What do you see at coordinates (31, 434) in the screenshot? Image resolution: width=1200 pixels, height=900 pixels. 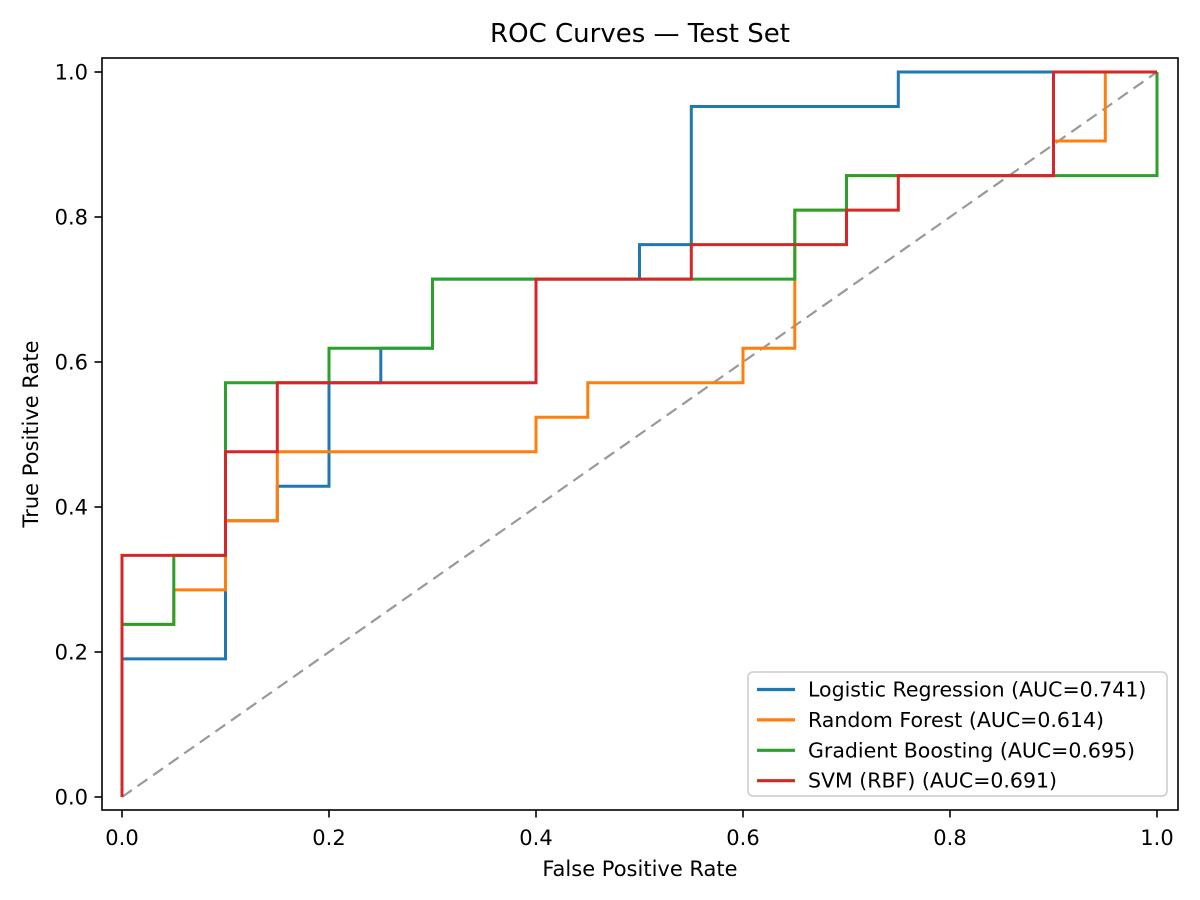 I see `y-axis-label: True Positive Rate` at bounding box center [31, 434].